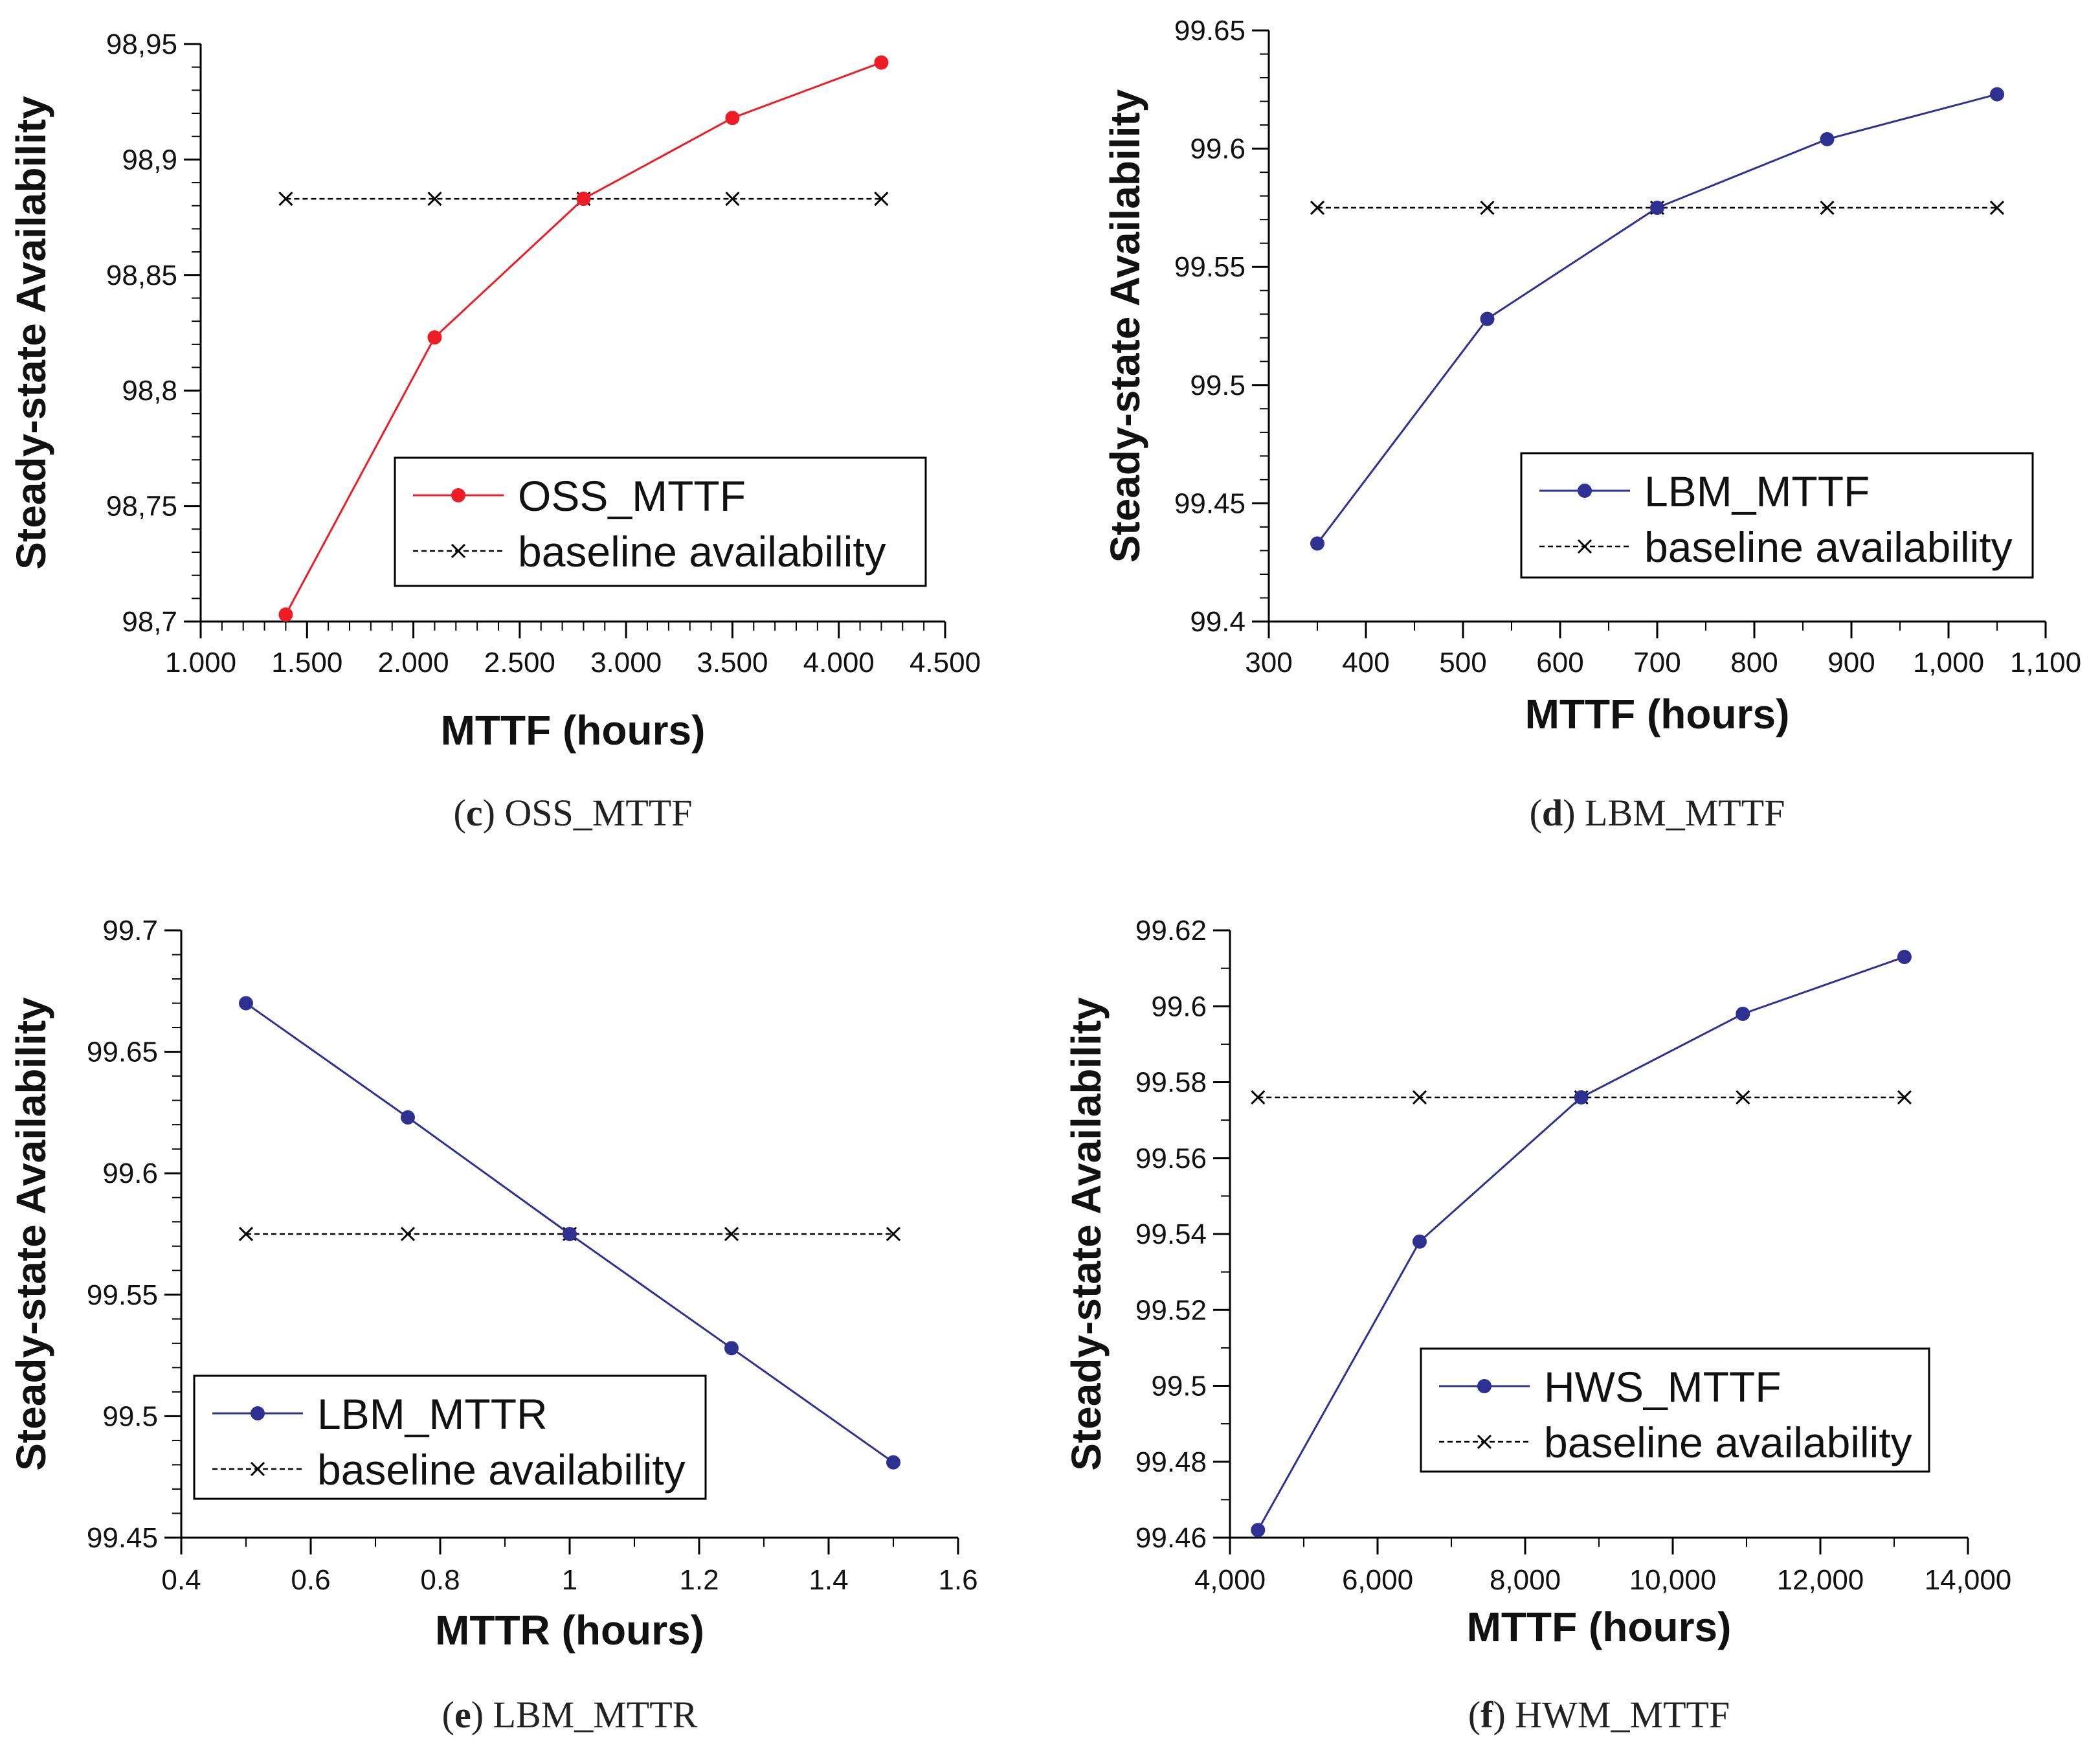 The width and height of the screenshot is (2100, 1761). What do you see at coordinates (1171, 1083) in the screenshot?
I see `y-tick-label: 99.58` at bounding box center [1171, 1083].